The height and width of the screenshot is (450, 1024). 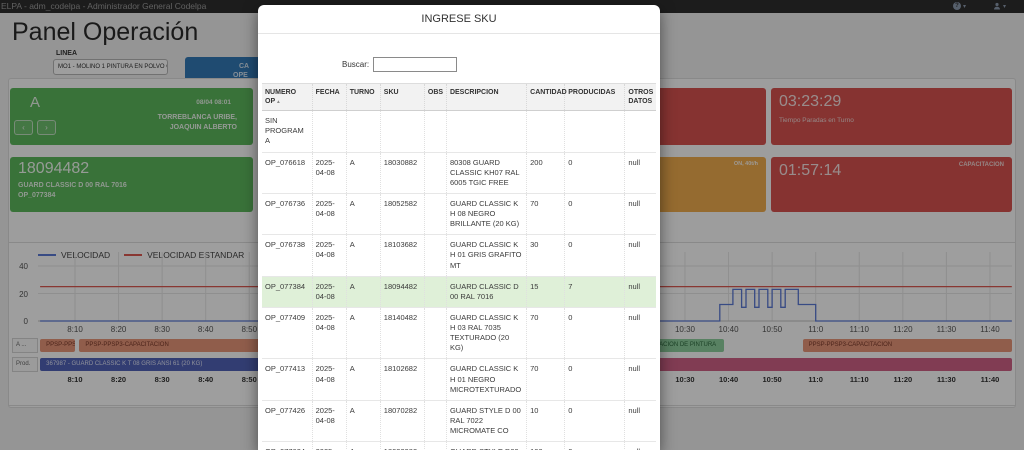 I want to click on x-tick-label: 11:40, so click(x=990, y=329).